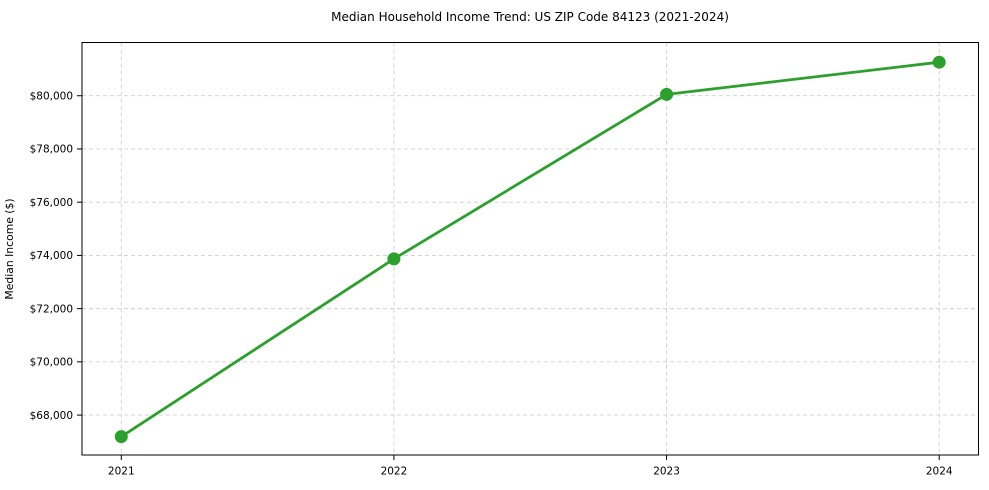 Image resolution: width=989 pixels, height=490 pixels. Describe the element at coordinates (394, 472) in the screenshot. I see `x-tick-label: 2022` at that location.